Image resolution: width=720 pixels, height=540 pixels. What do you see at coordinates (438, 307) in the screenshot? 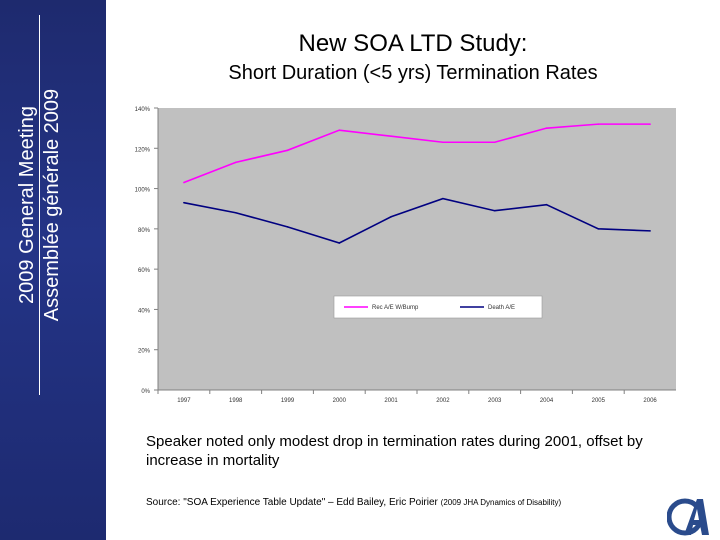
I see `legend-box` at bounding box center [438, 307].